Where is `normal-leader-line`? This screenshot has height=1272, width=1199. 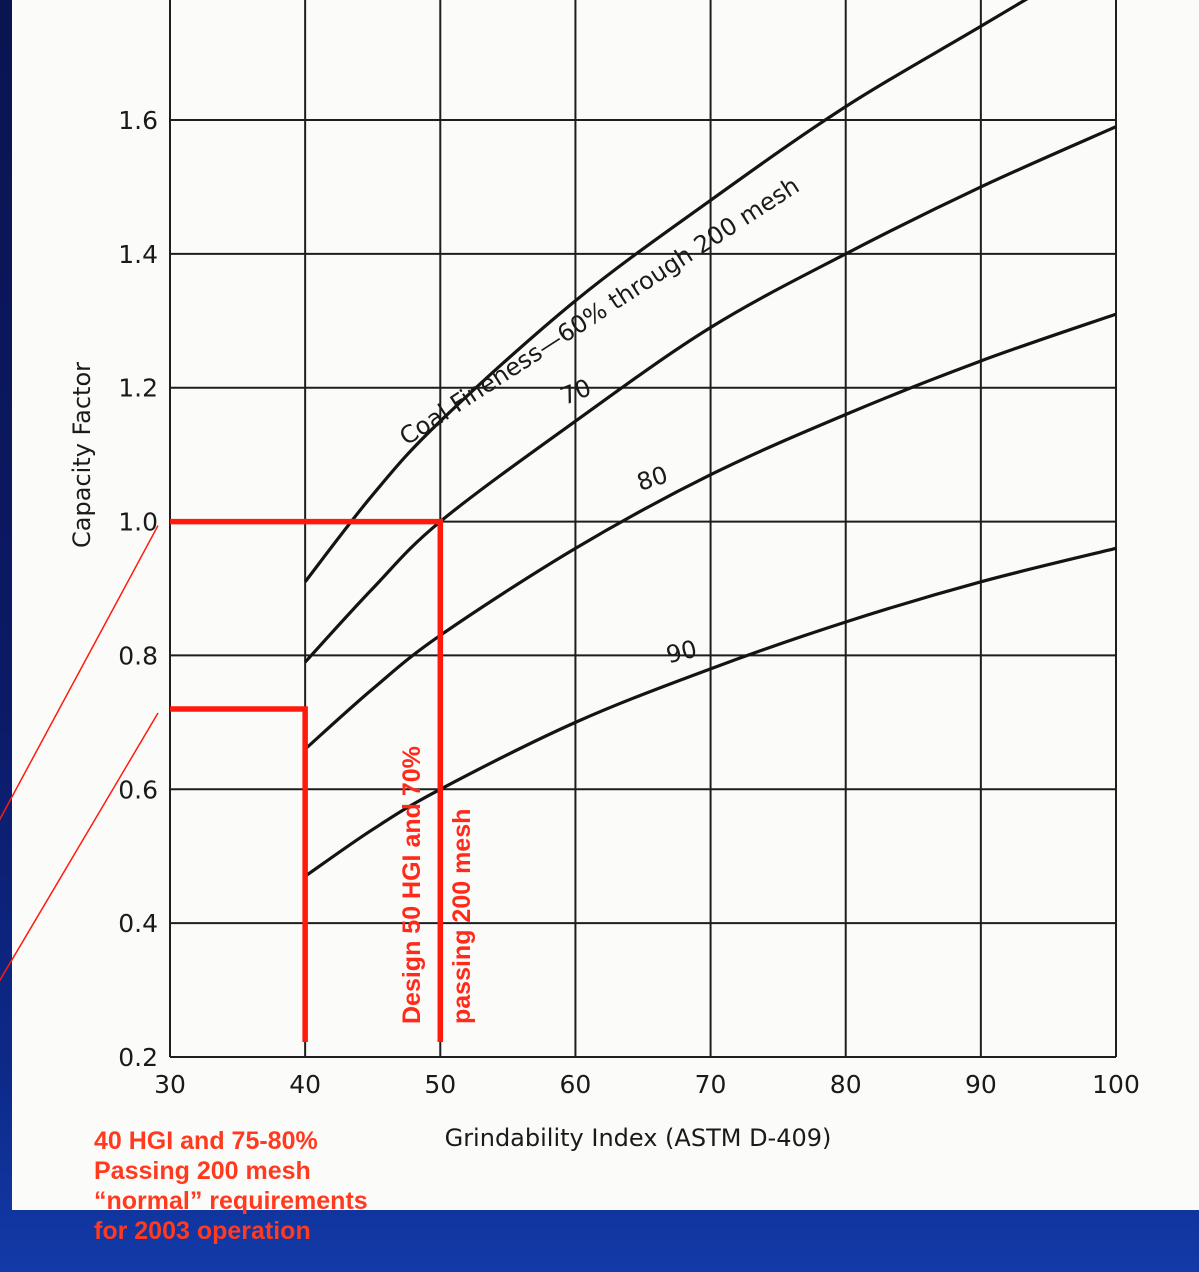
normal-leader-line is located at coordinates (79, 847).